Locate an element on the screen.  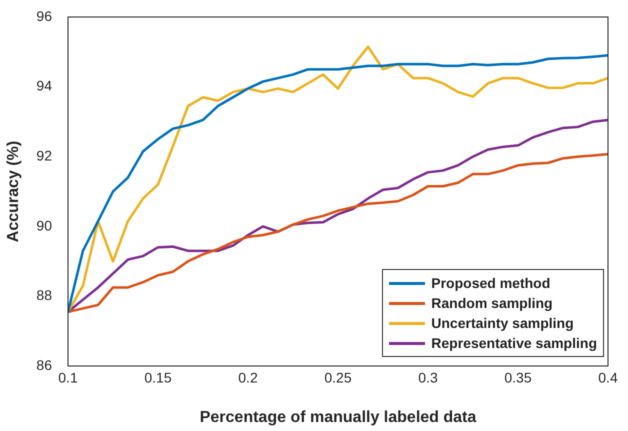
legend-label: Random sampling is located at coordinates (492, 303).